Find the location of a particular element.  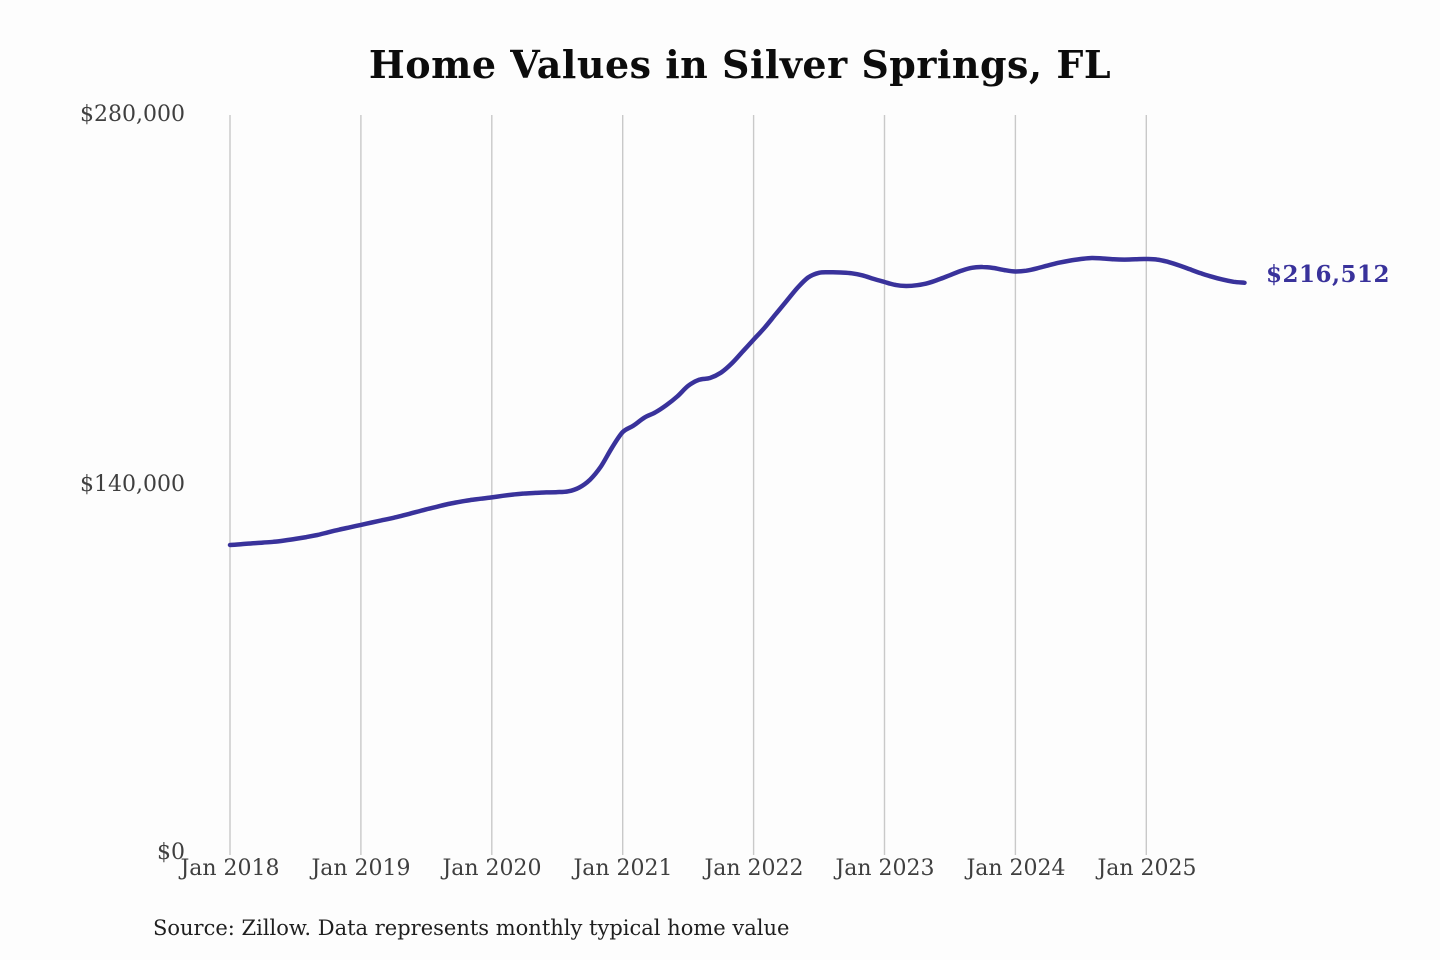

chart-title: Home Values in Silver Springs, FL is located at coordinates (740, 64).